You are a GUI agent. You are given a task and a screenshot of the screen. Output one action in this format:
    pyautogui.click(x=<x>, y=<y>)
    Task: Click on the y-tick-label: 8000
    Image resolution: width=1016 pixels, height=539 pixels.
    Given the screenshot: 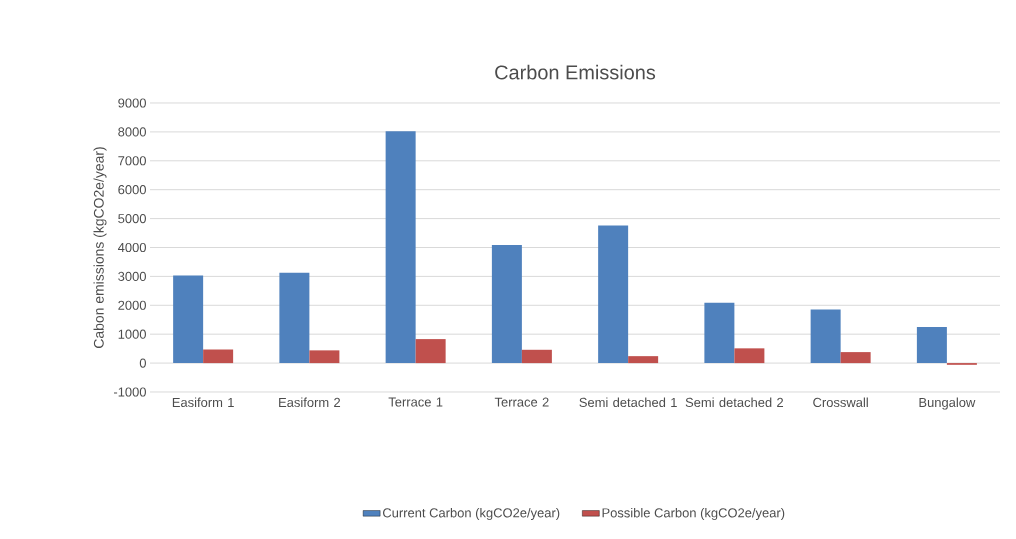 What is the action you would take?
    pyautogui.click(x=132, y=132)
    